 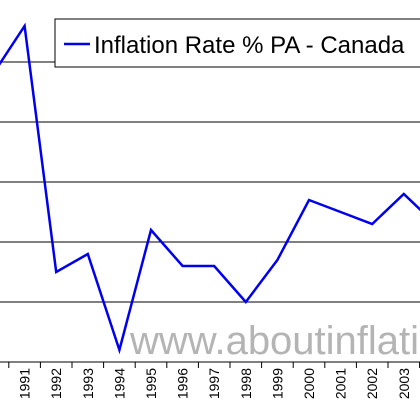 I want to click on x-tick-label: 1992, so click(x=56, y=383).